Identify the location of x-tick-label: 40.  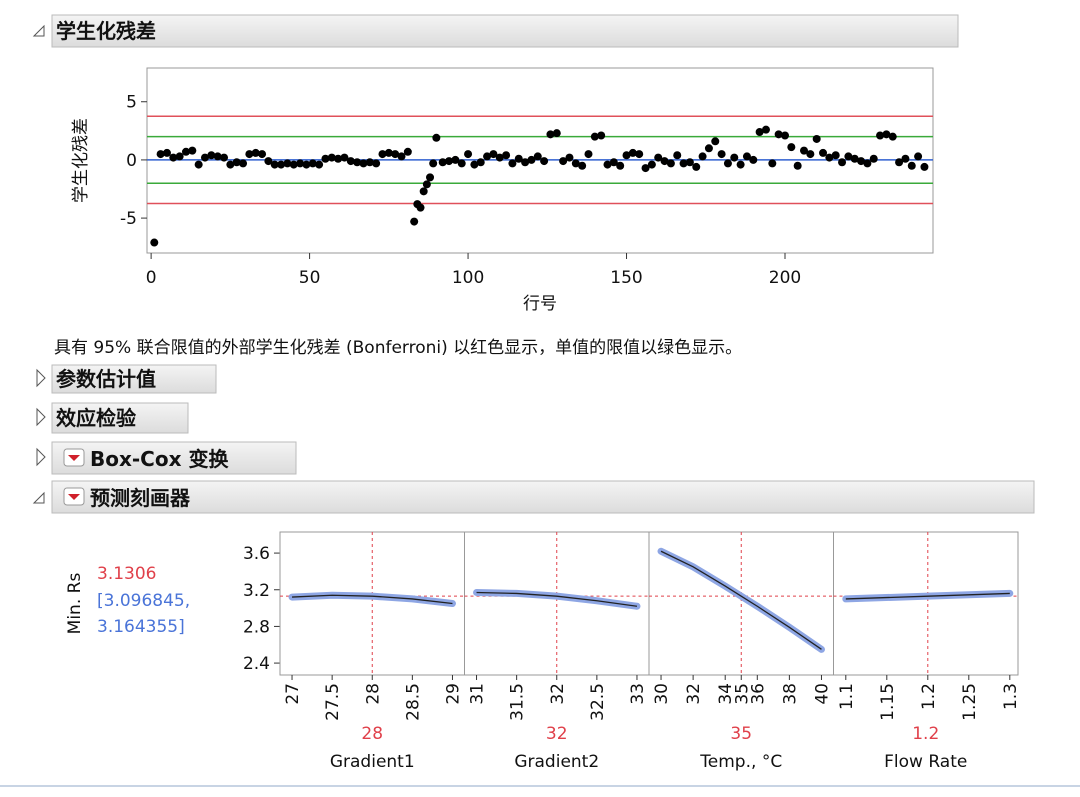
(822, 694).